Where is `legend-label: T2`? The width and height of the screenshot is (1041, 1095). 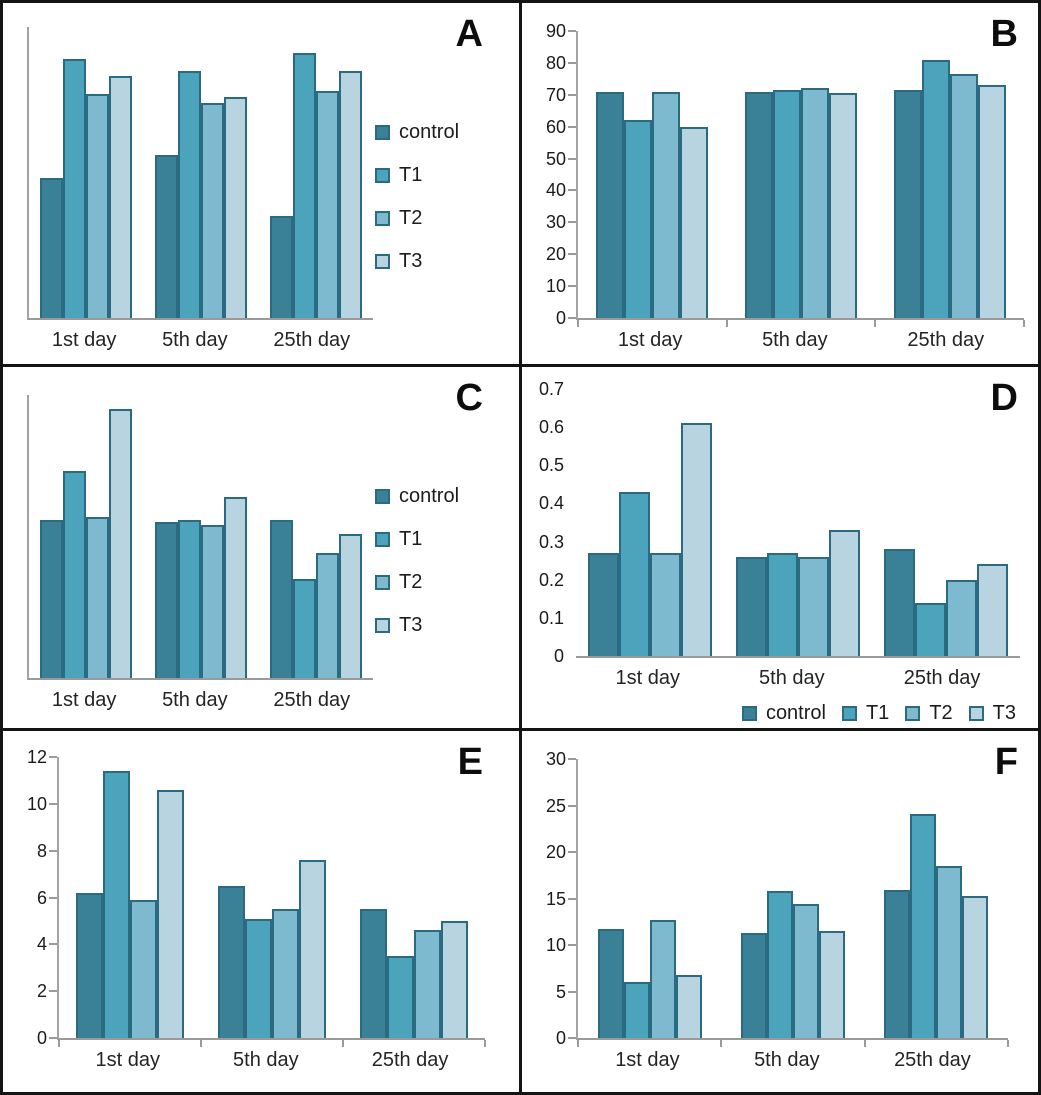 legend-label: T2 is located at coordinates (411, 582).